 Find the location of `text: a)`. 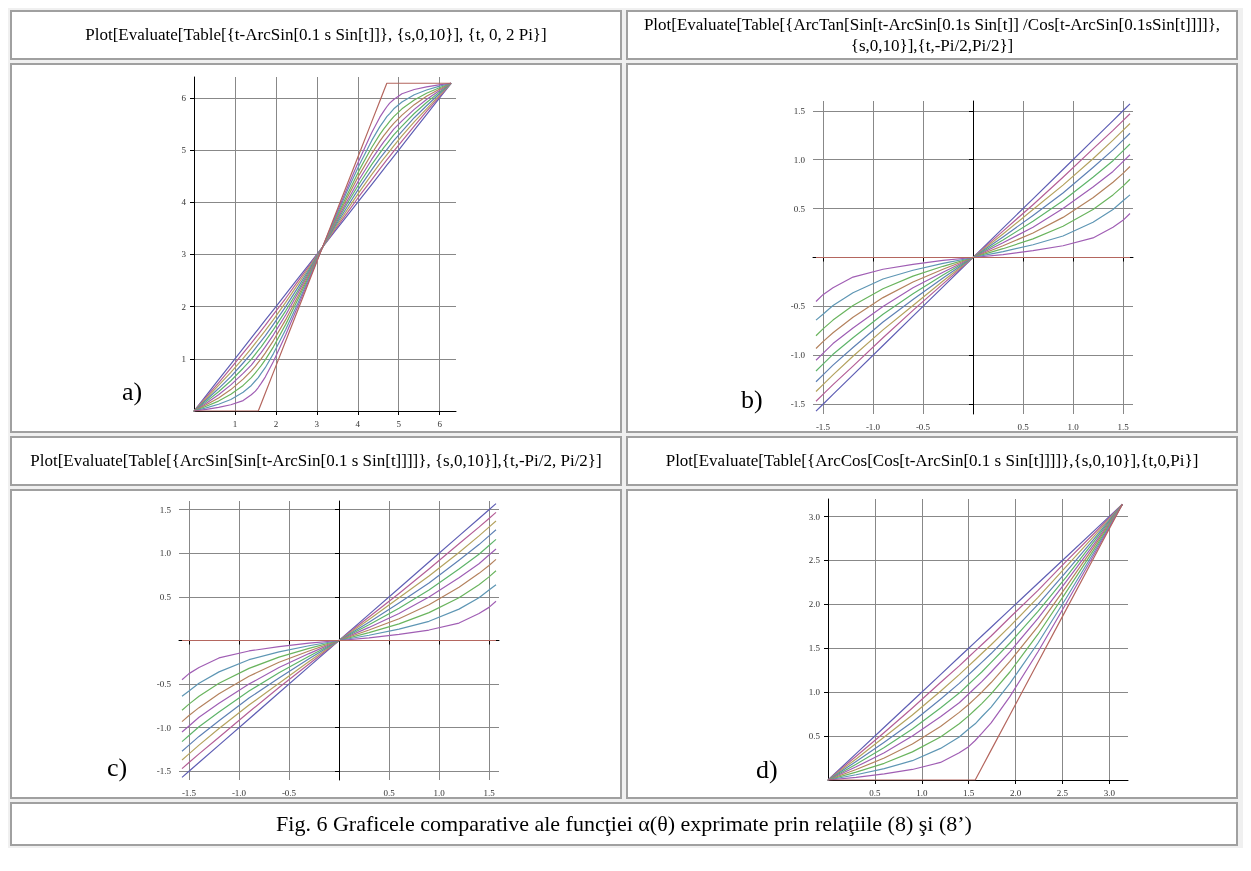

text: a) is located at coordinates (132, 392).